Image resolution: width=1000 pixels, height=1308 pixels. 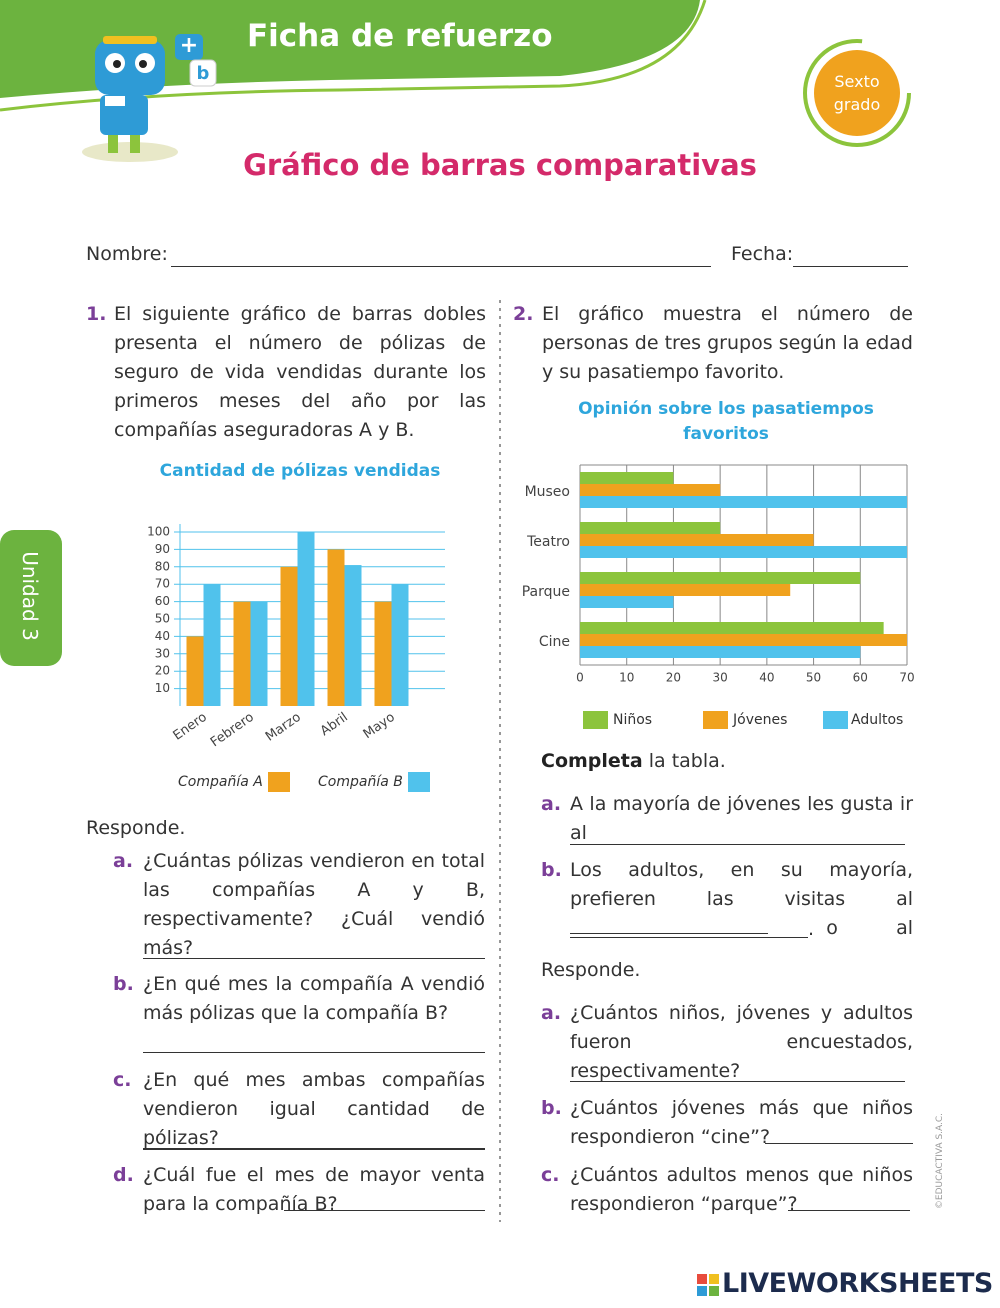 What do you see at coordinates (360, 782) in the screenshot?
I see `legend-label: Compañía B` at bounding box center [360, 782].